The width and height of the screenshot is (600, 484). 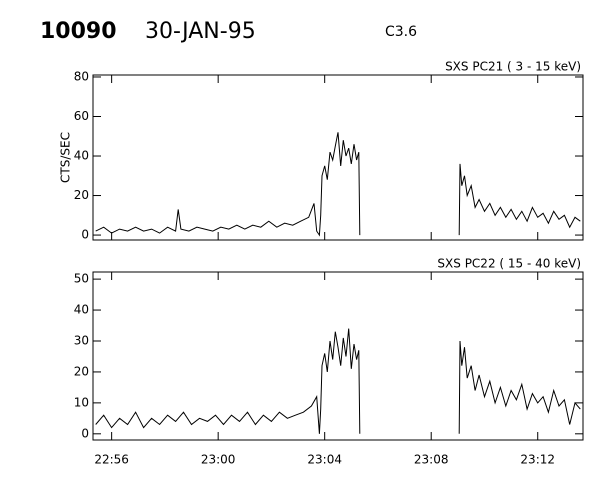 I want to click on flare-class: C3.6, so click(x=401, y=32).